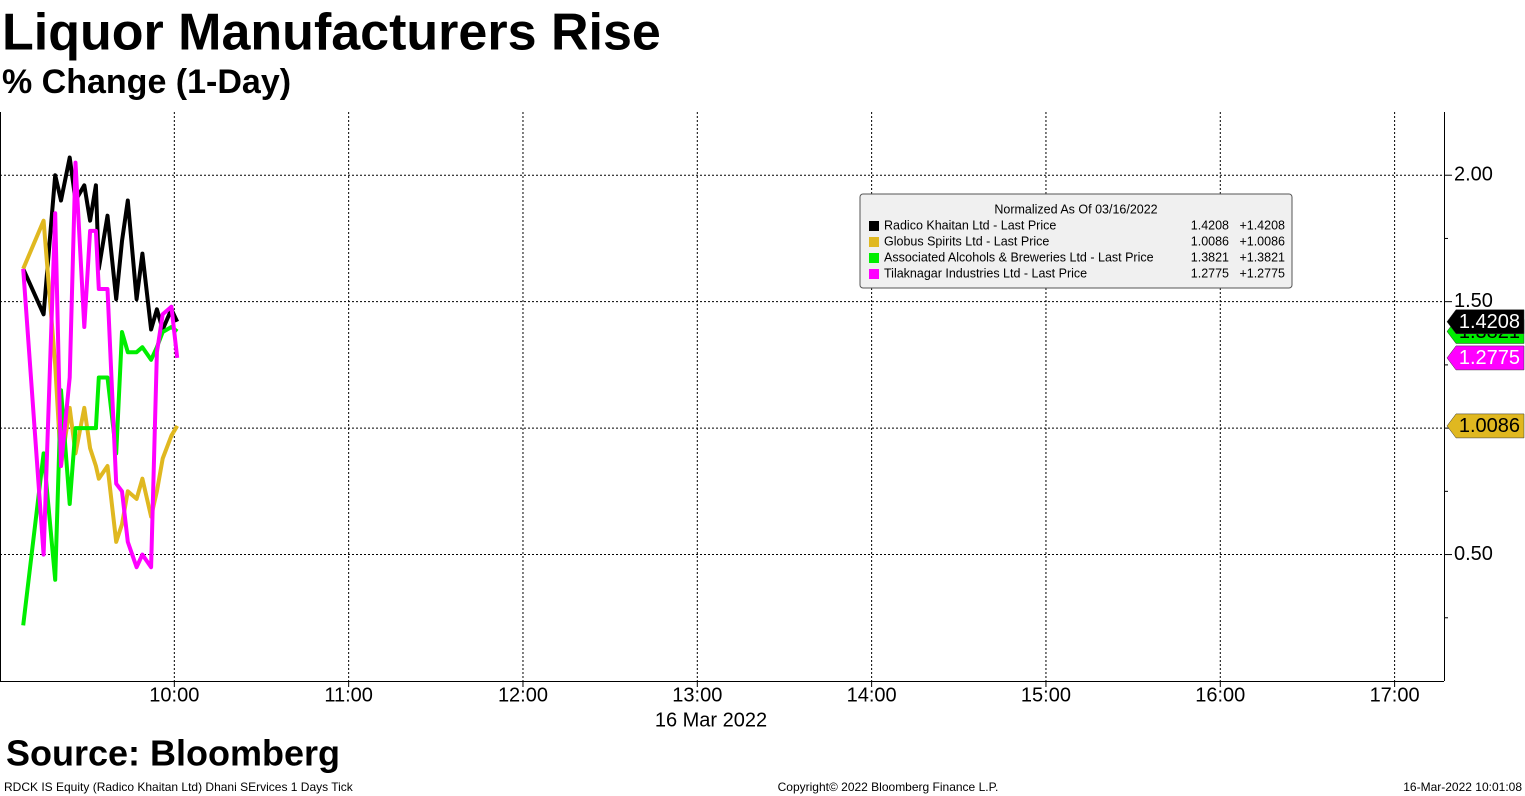  Describe the element at coordinates (1473, 175) in the screenshot. I see `y-tick-label: 2.00` at that location.